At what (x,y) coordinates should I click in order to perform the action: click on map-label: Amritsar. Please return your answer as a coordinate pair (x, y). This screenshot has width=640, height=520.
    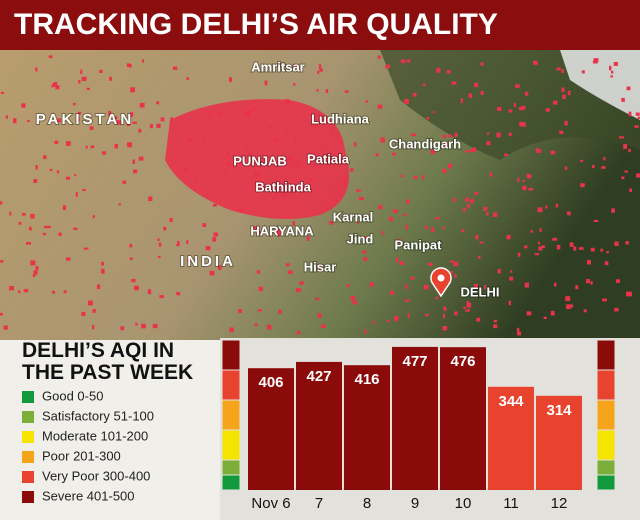
    Looking at the image, I should click on (277, 66).